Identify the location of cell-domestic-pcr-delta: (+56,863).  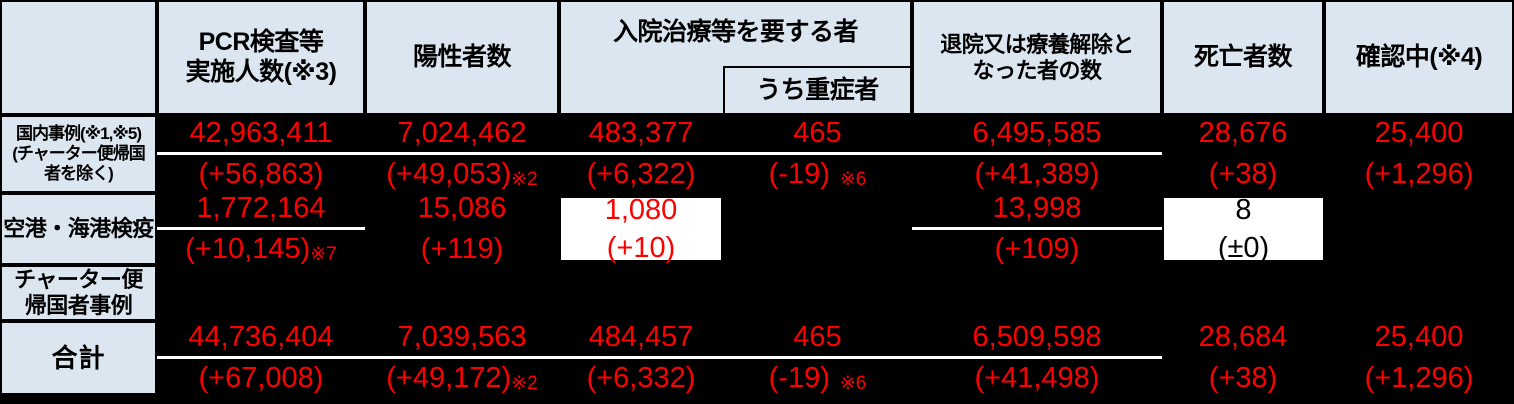
(261, 174).